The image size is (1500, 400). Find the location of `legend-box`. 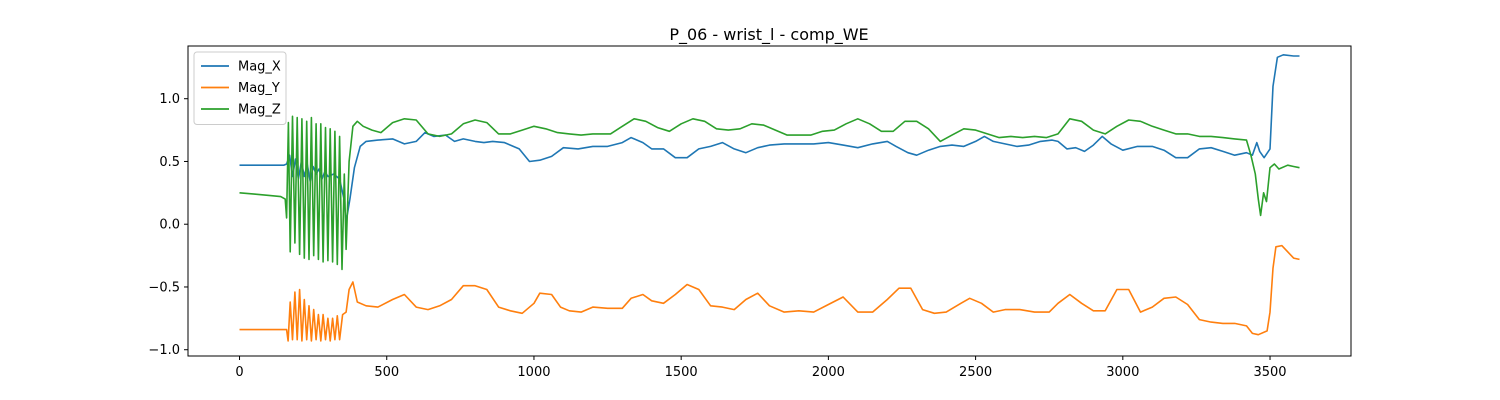

legend-box is located at coordinates (240, 88).